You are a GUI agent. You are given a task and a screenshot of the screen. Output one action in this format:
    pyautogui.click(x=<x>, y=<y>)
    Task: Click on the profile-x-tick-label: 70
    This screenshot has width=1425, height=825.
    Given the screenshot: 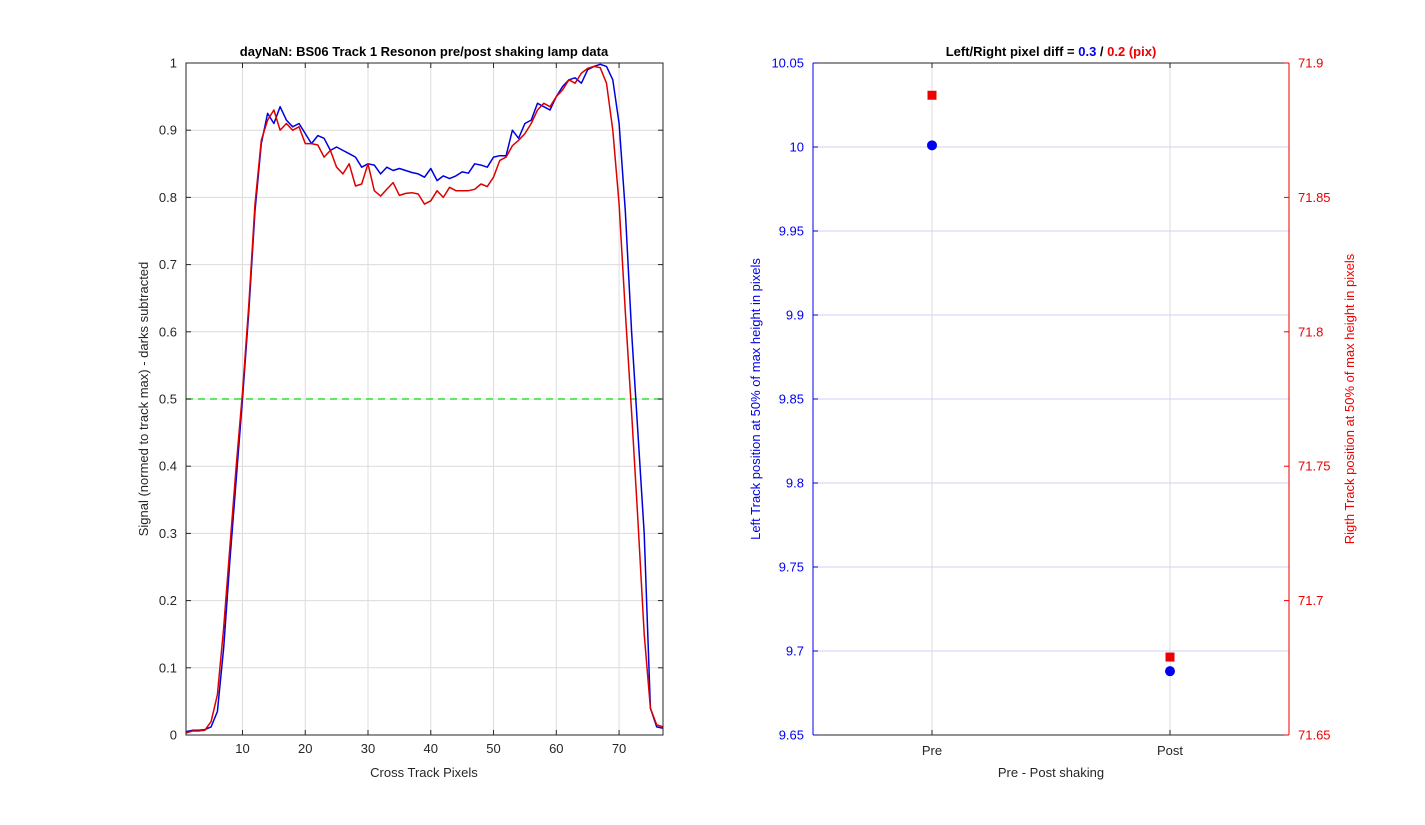 What is the action you would take?
    pyautogui.click(x=619, y=748)
    